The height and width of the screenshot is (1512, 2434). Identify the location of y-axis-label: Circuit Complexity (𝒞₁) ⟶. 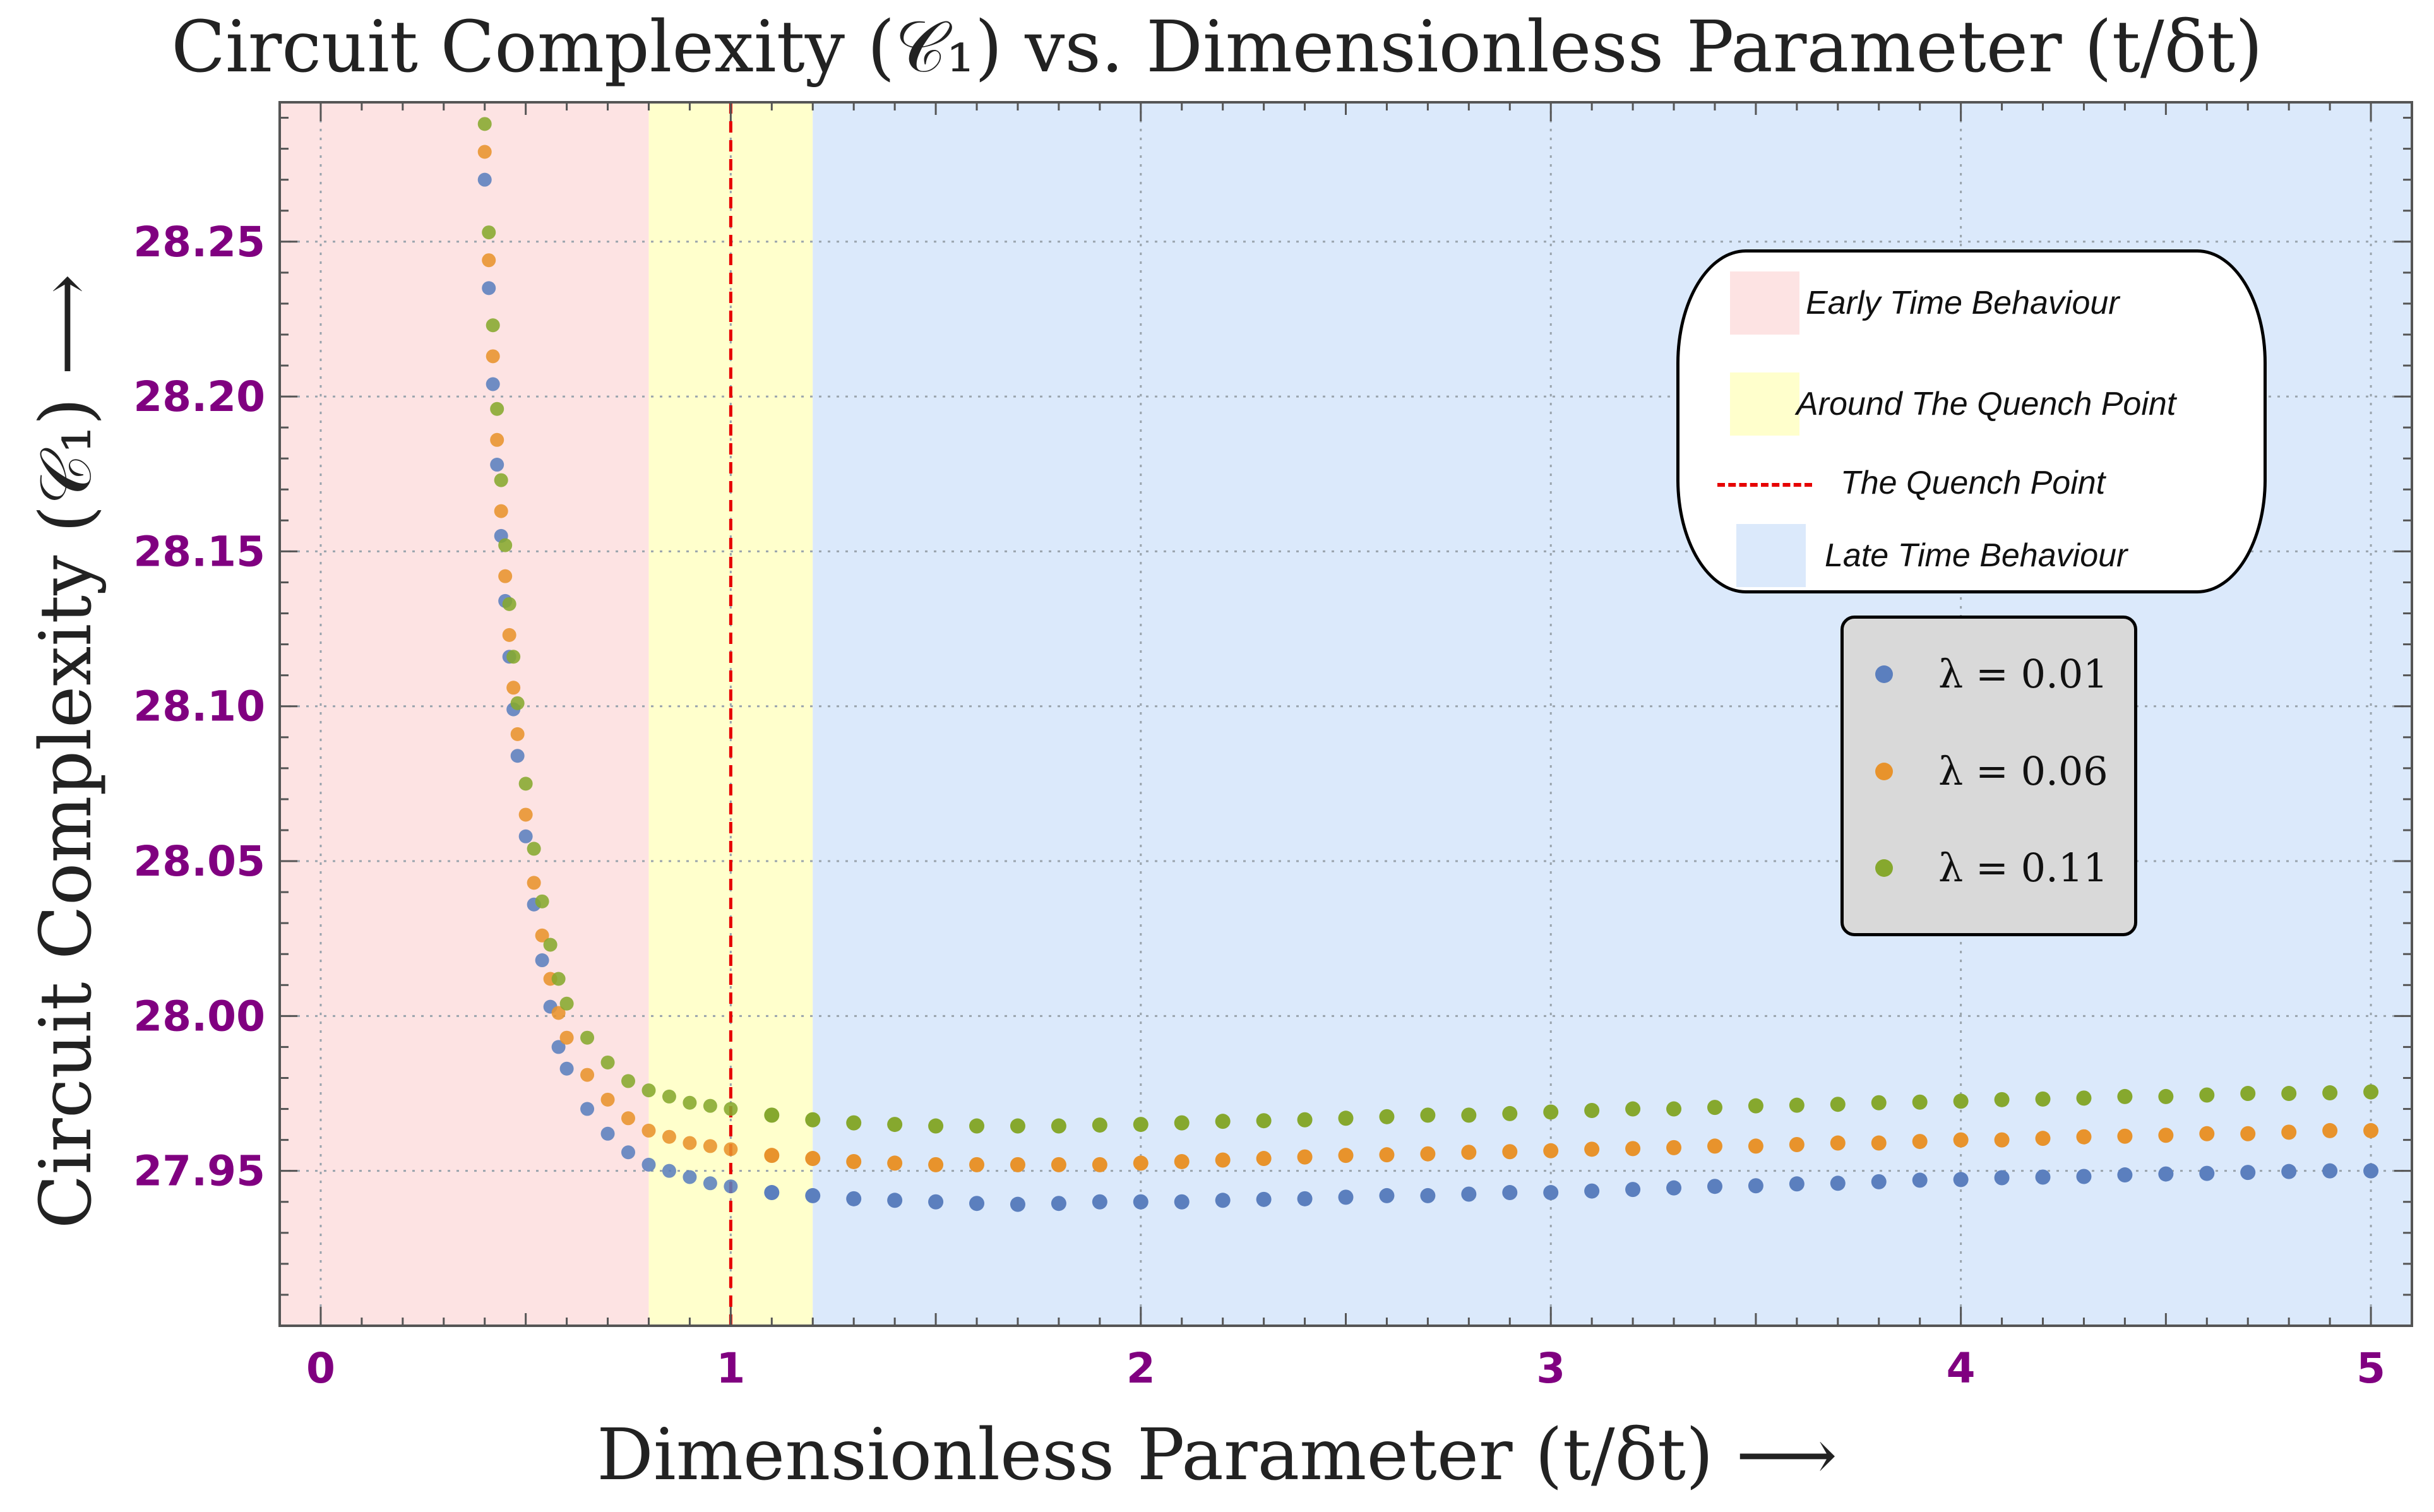
(66, 751).